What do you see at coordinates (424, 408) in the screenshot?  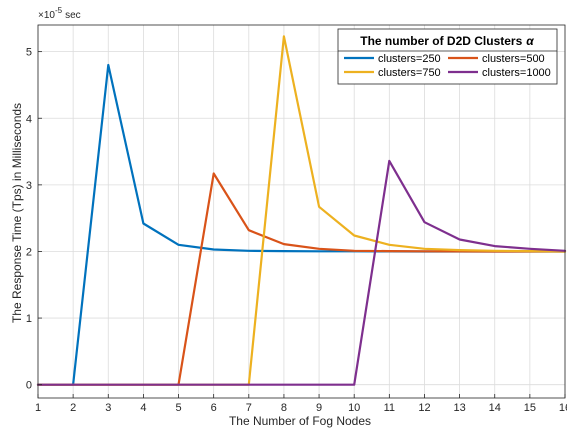 I see `x-tick-label: 12` at bounding box center [424, 408].